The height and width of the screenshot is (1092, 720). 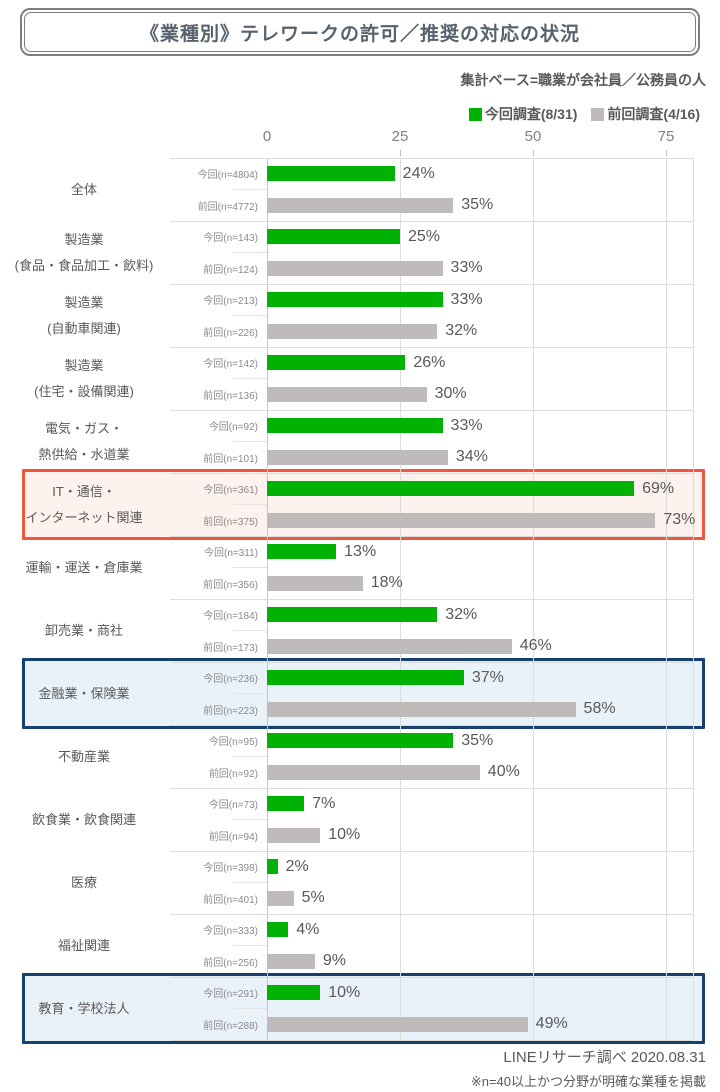 What do you see at coordinates (360, 458) in the screenshot?
I see `bar-row-previous: 前回(n=101) 34%` at bounding box center [360, 458].